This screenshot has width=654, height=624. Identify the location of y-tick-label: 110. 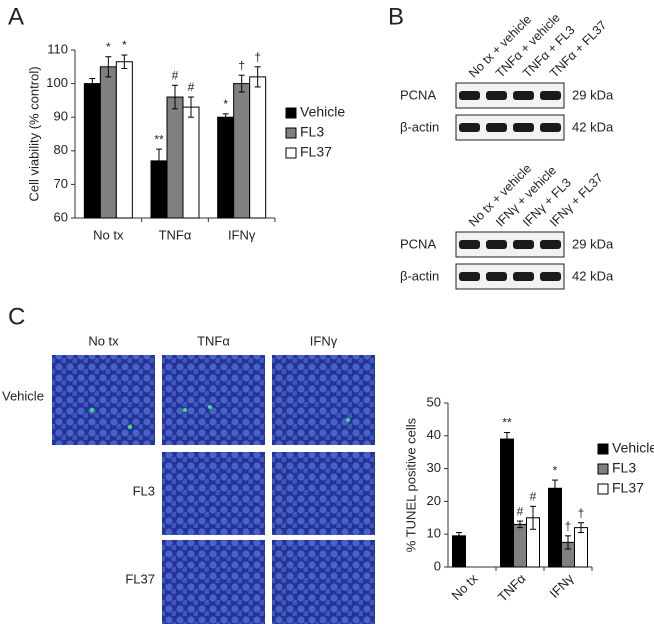
(57, 48).